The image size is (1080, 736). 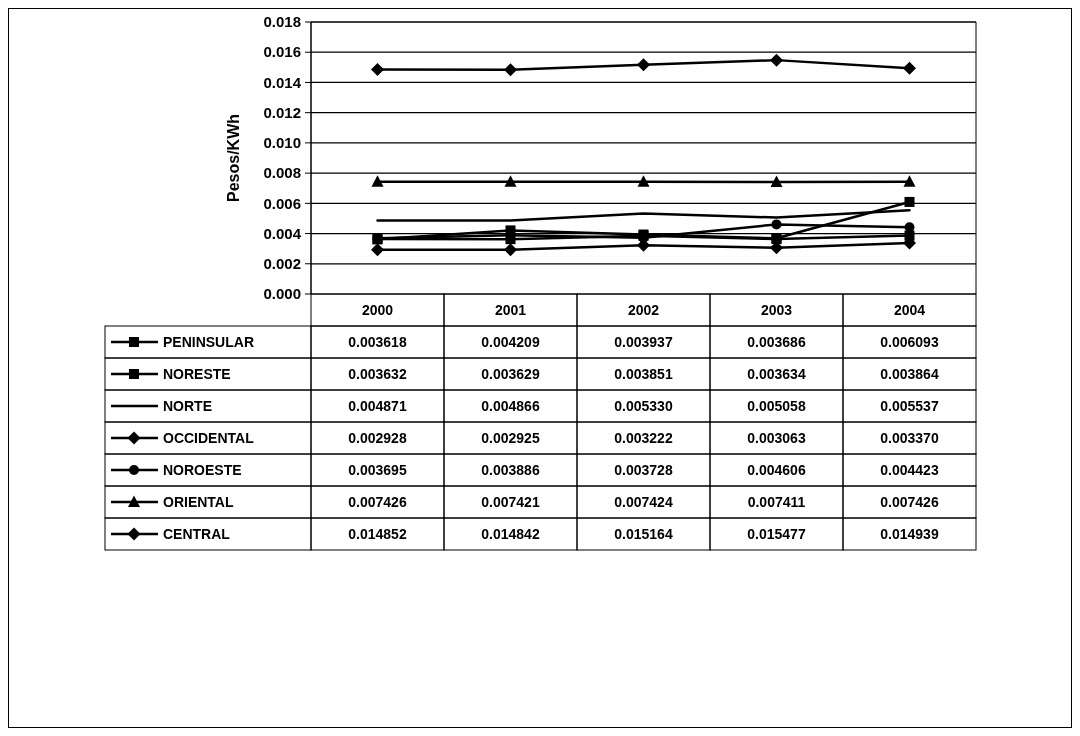 I want to click on data-label: 0.014842, so click(x=510, y=533).